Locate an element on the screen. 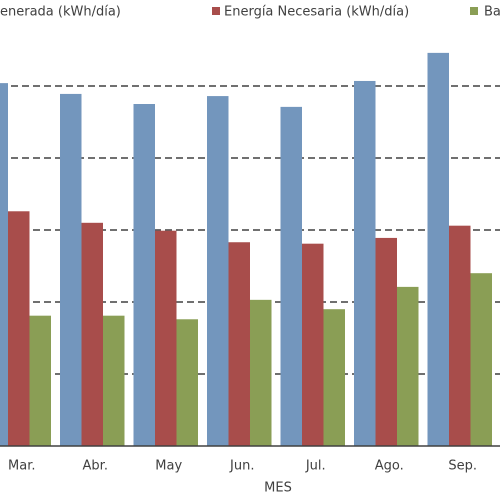  x-tick-label: Abr. is located at coordinates (95, 466).